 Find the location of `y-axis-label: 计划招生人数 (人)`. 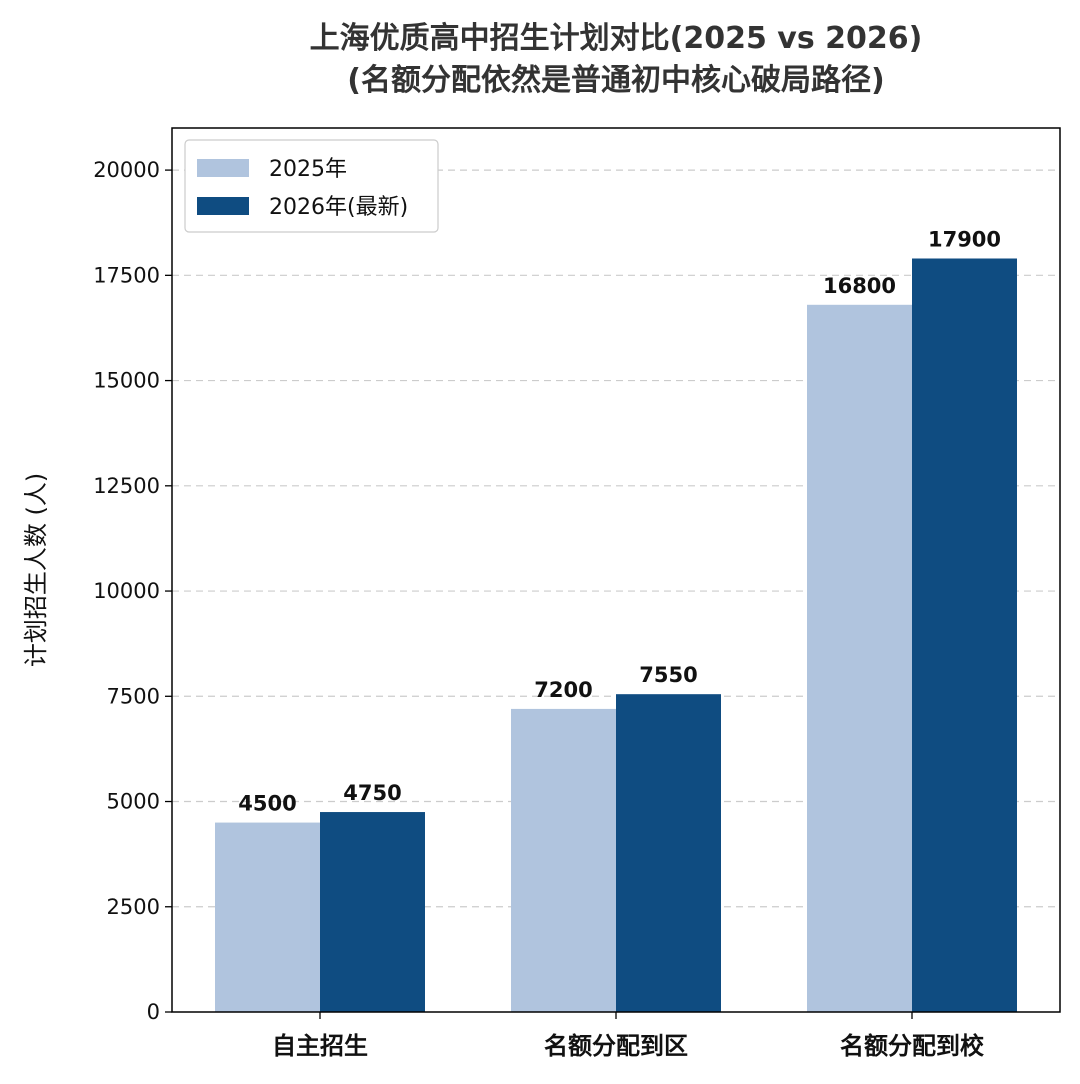

y-axis-label: 计划招生人数 (人) is located at coordinates (36, 570).